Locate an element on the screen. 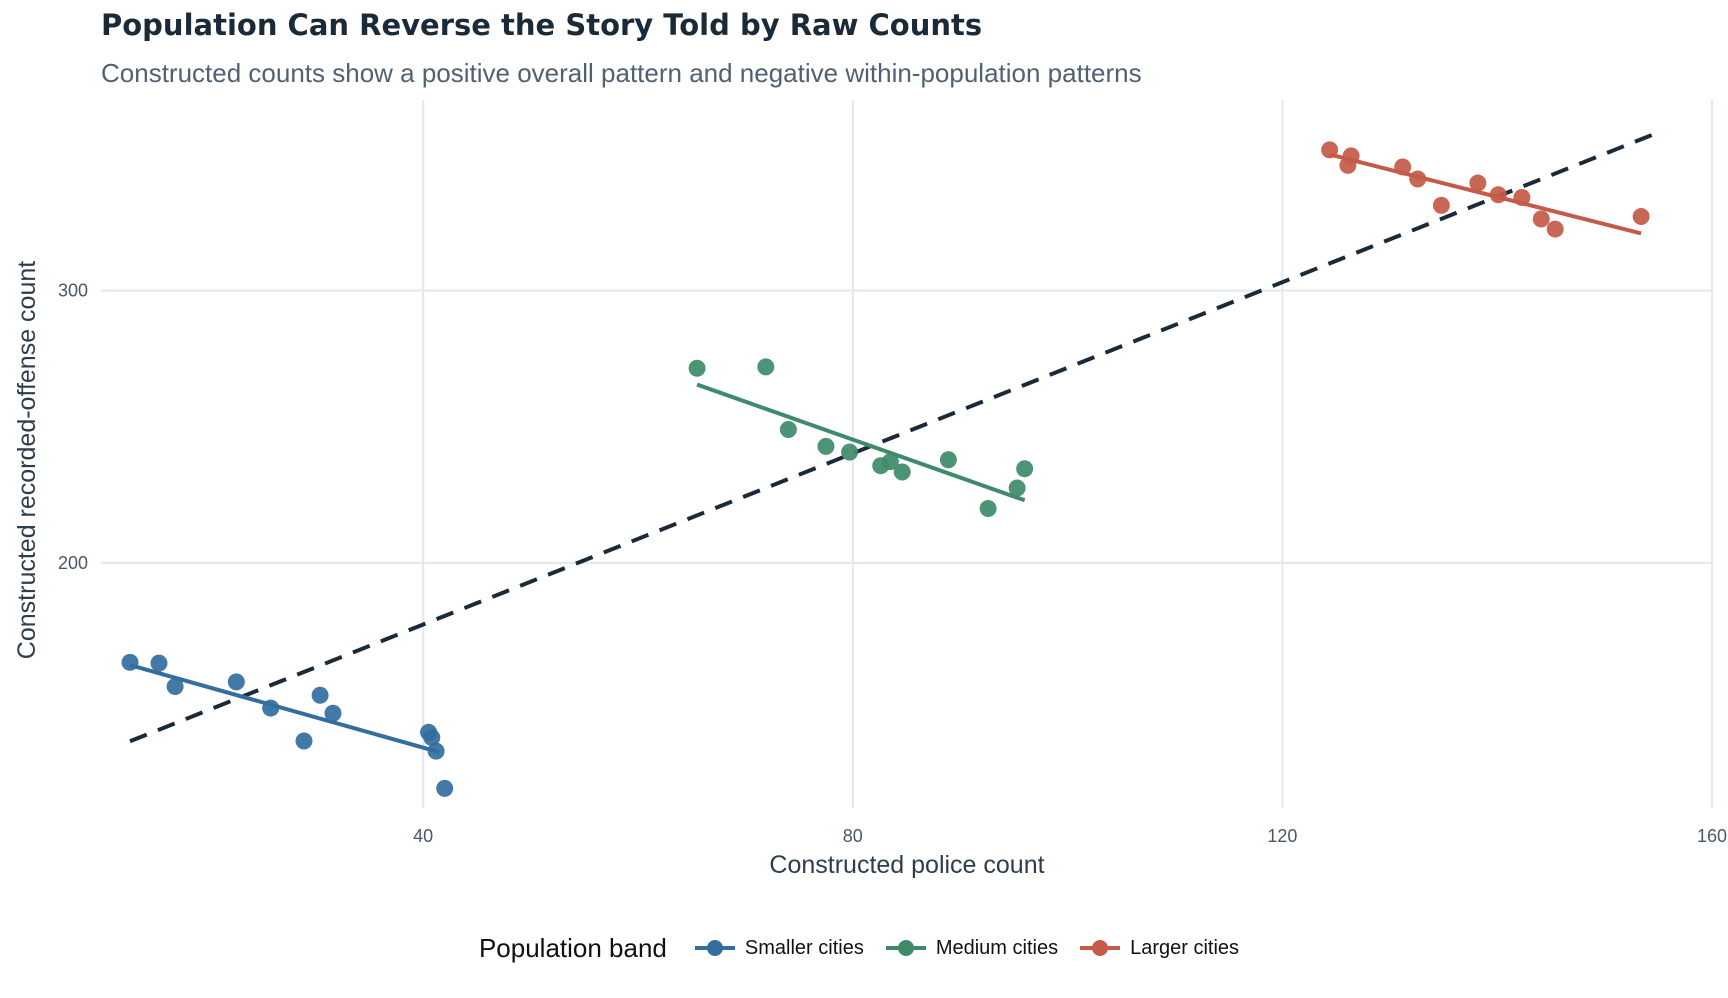  legend-label-medium-cities: Medium cities is located at coordinates (997, 947).